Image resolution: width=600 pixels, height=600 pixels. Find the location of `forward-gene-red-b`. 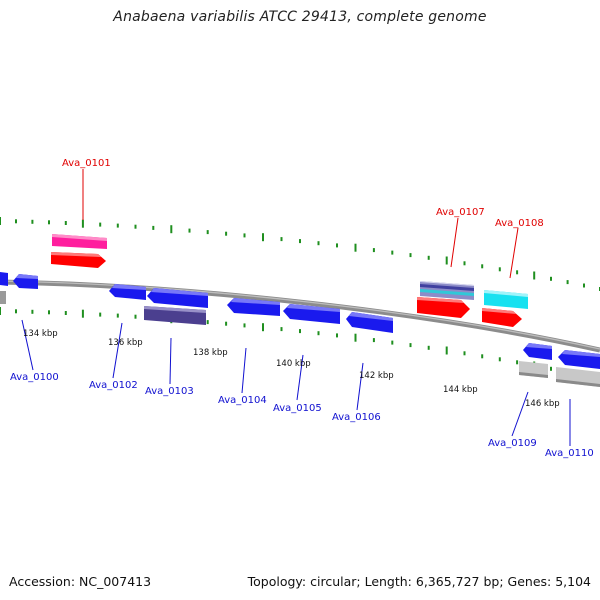

forward-gene-red-b is located at coordinates (443, 307).